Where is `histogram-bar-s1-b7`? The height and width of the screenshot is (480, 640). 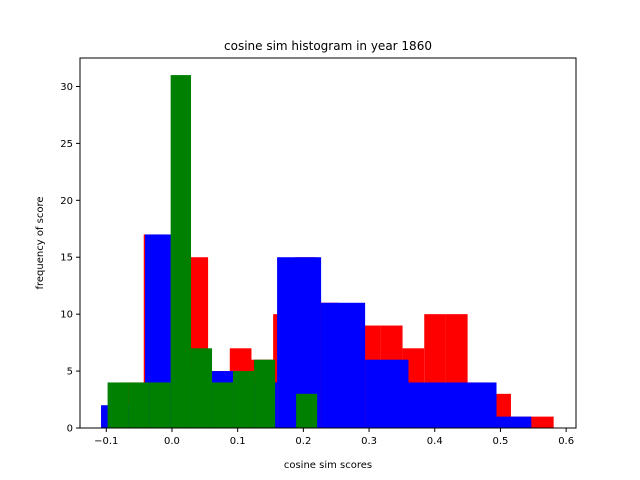 histogram-bar-s1-b7 is located at coordinates (430, 405).